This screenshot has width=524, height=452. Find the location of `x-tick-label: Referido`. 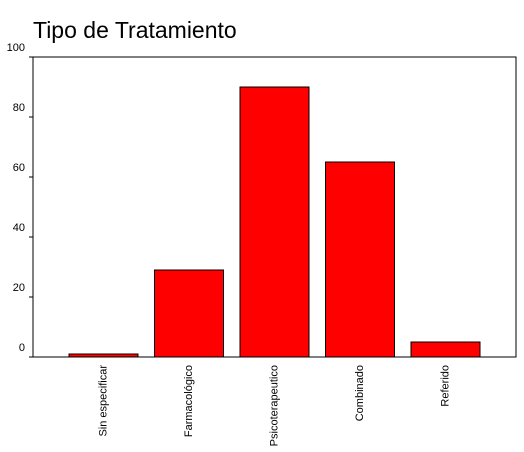

x-tick-label: Referido is located at coordinates (445, 386).